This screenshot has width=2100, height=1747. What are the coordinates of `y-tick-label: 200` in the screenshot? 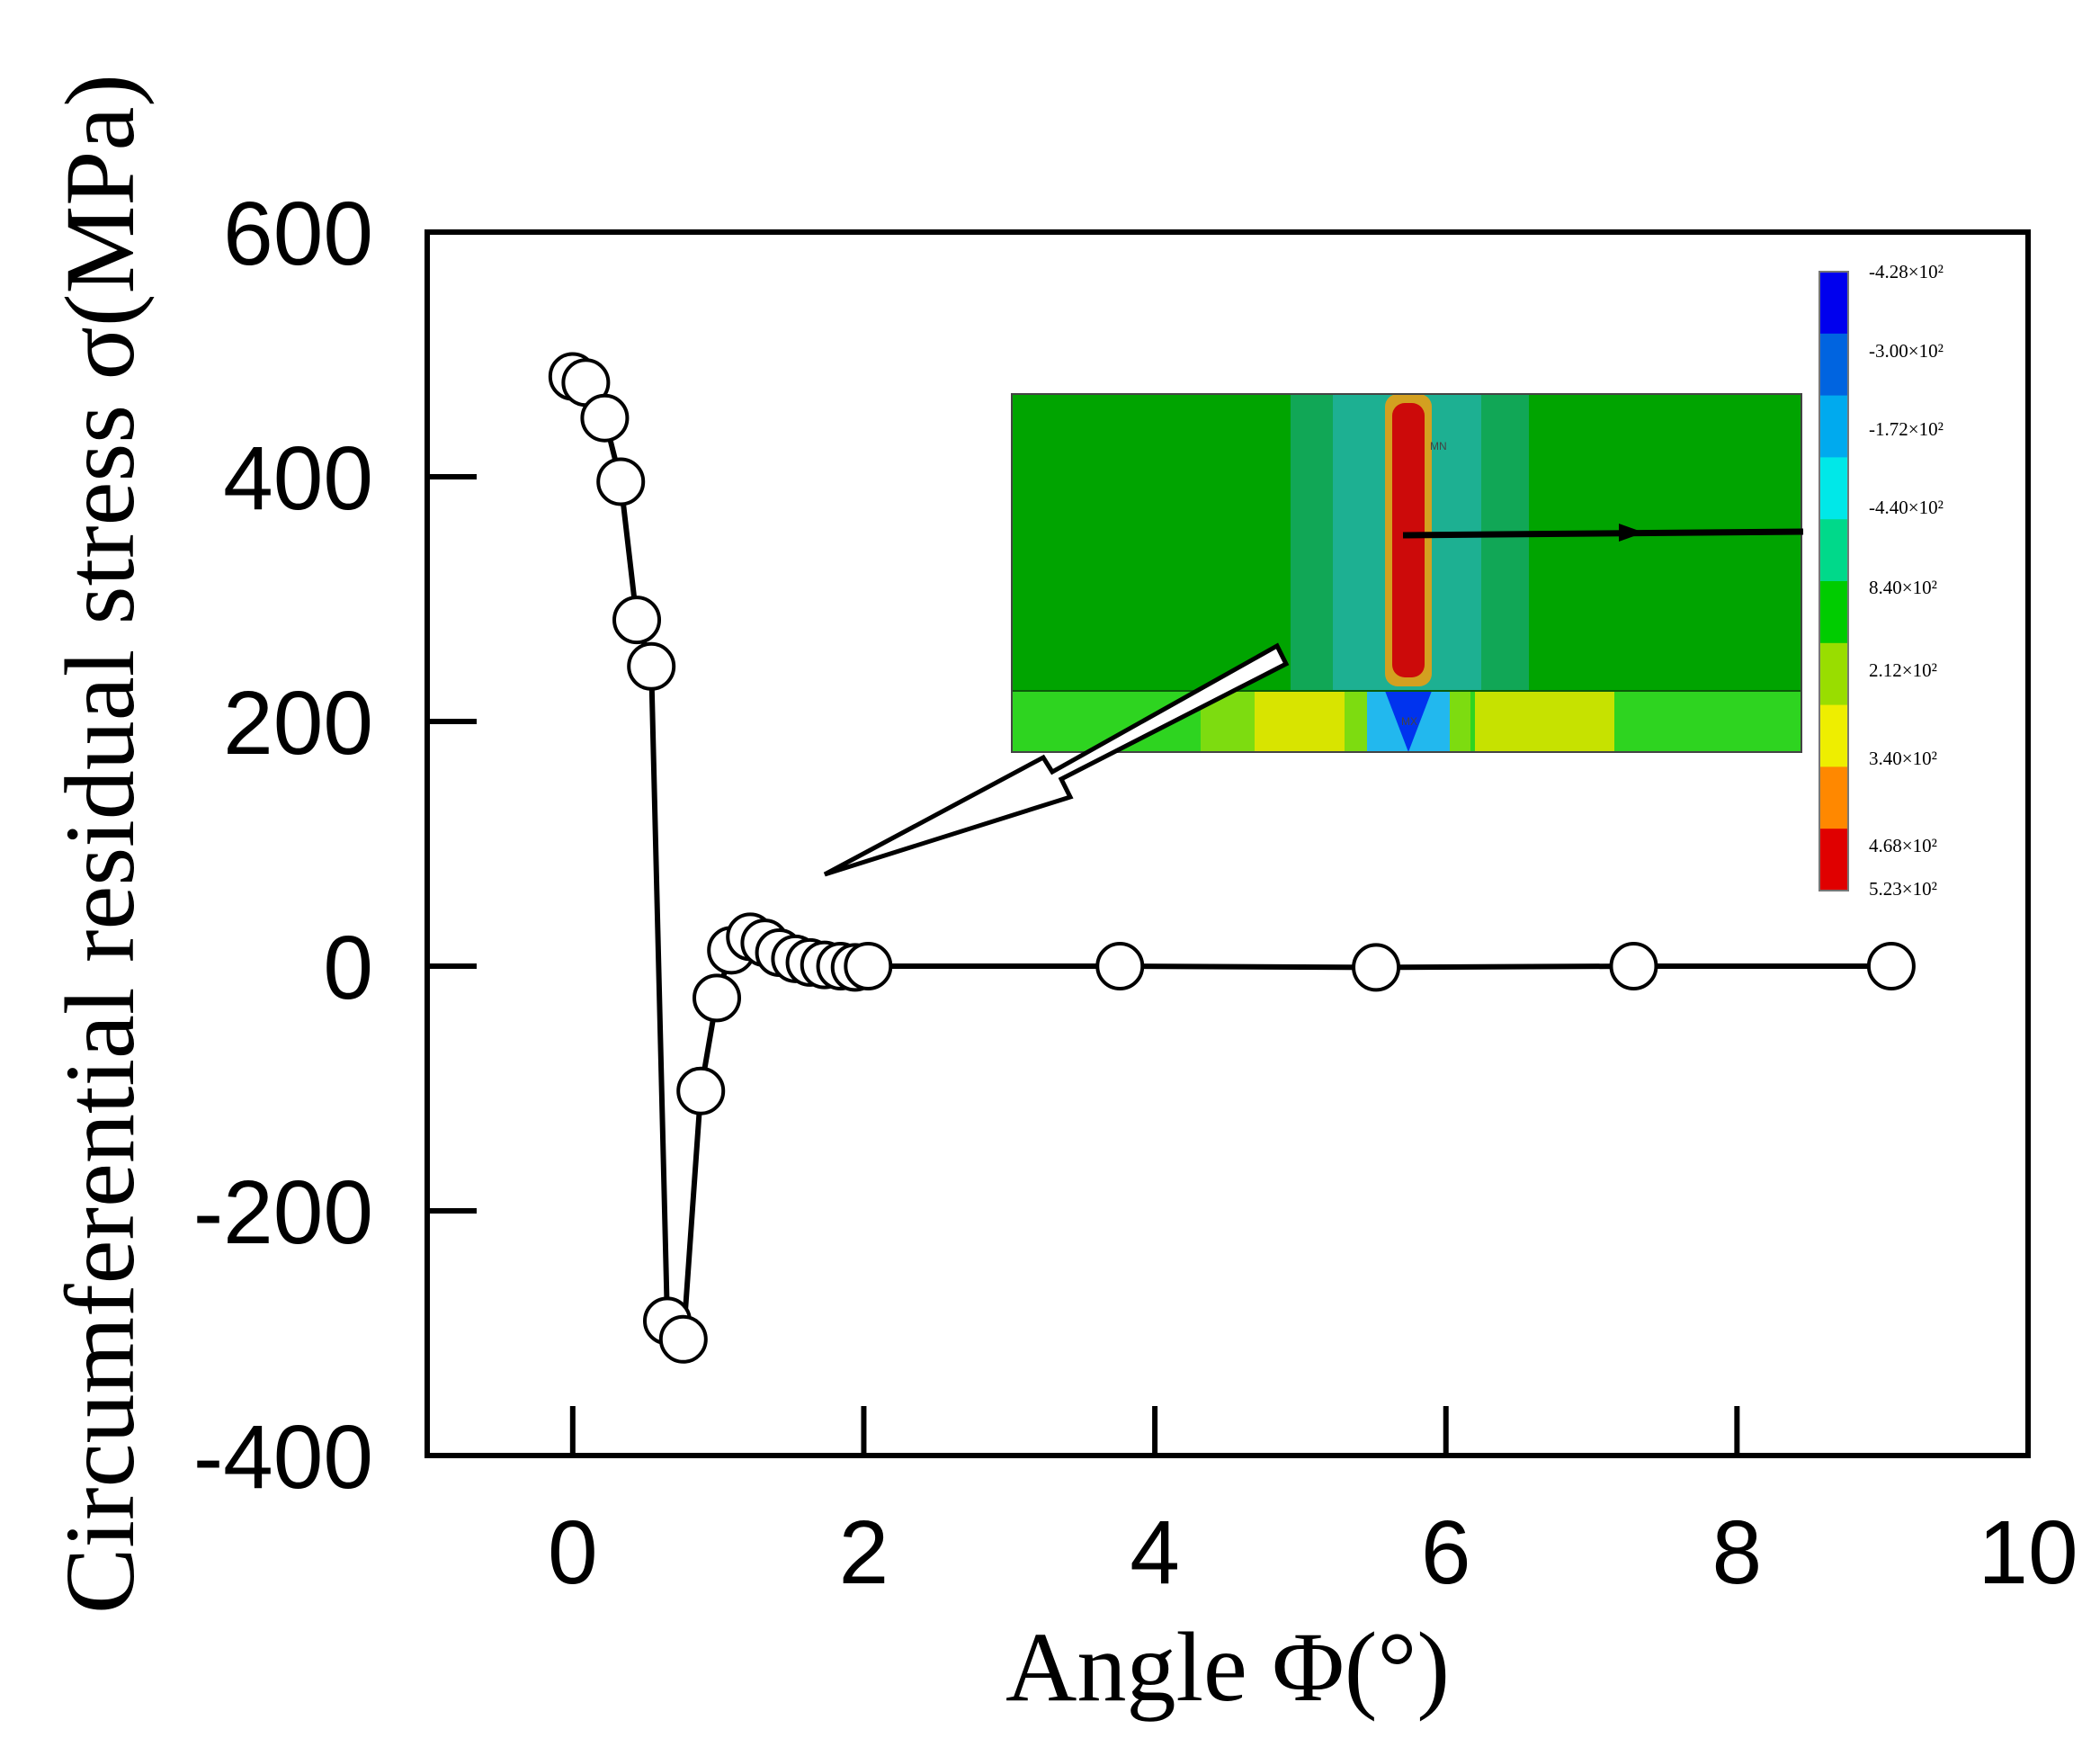 It's located at (298, 723).